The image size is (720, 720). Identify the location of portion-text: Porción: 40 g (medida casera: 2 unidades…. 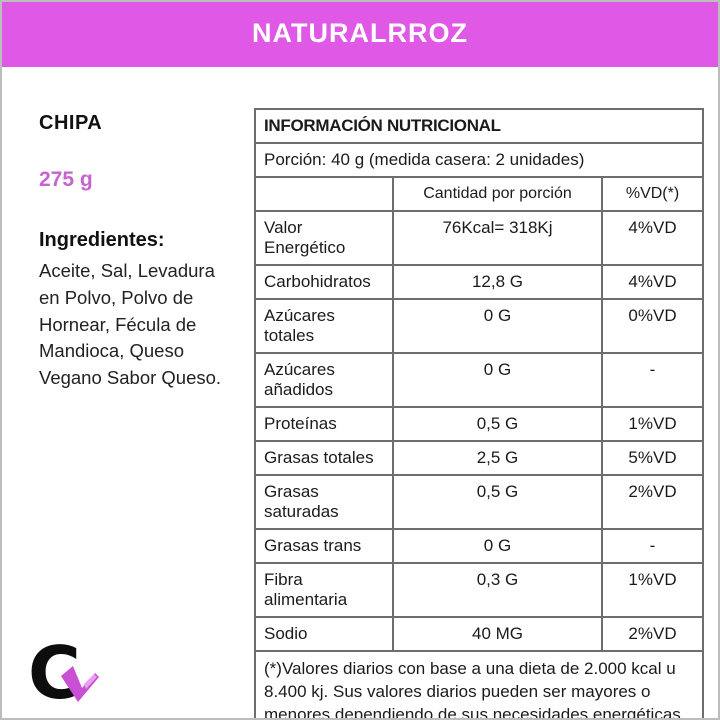
(479, 160).